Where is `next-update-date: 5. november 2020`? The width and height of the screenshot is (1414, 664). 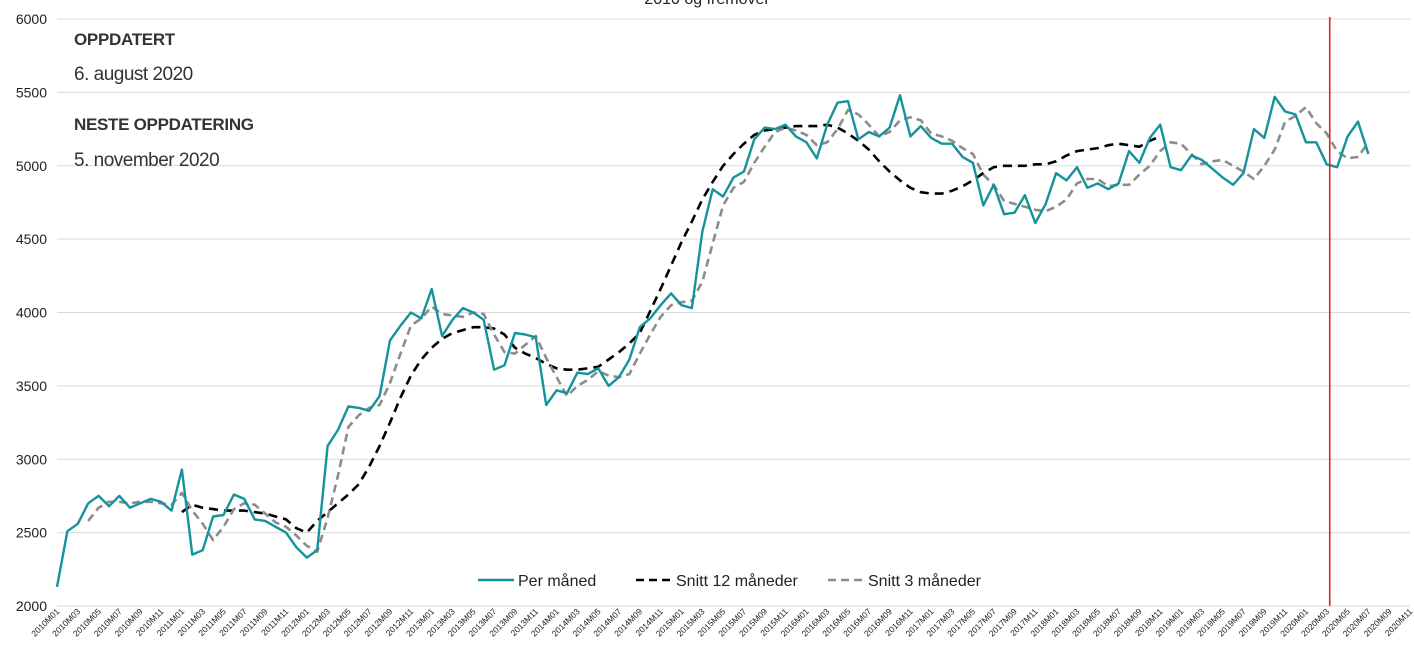 next-update-date: 5. november 2020 is located at coordinates (147, 160).